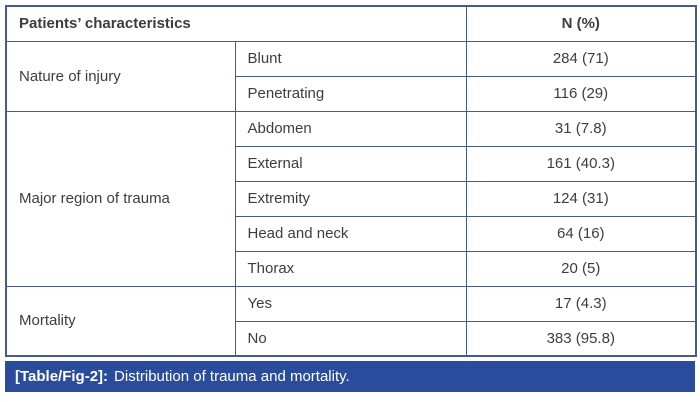 Image resolution: width=700 pixels, height=402 pixels. I want to click on table-row: Penetrating 116 (29), so click(351, 93).